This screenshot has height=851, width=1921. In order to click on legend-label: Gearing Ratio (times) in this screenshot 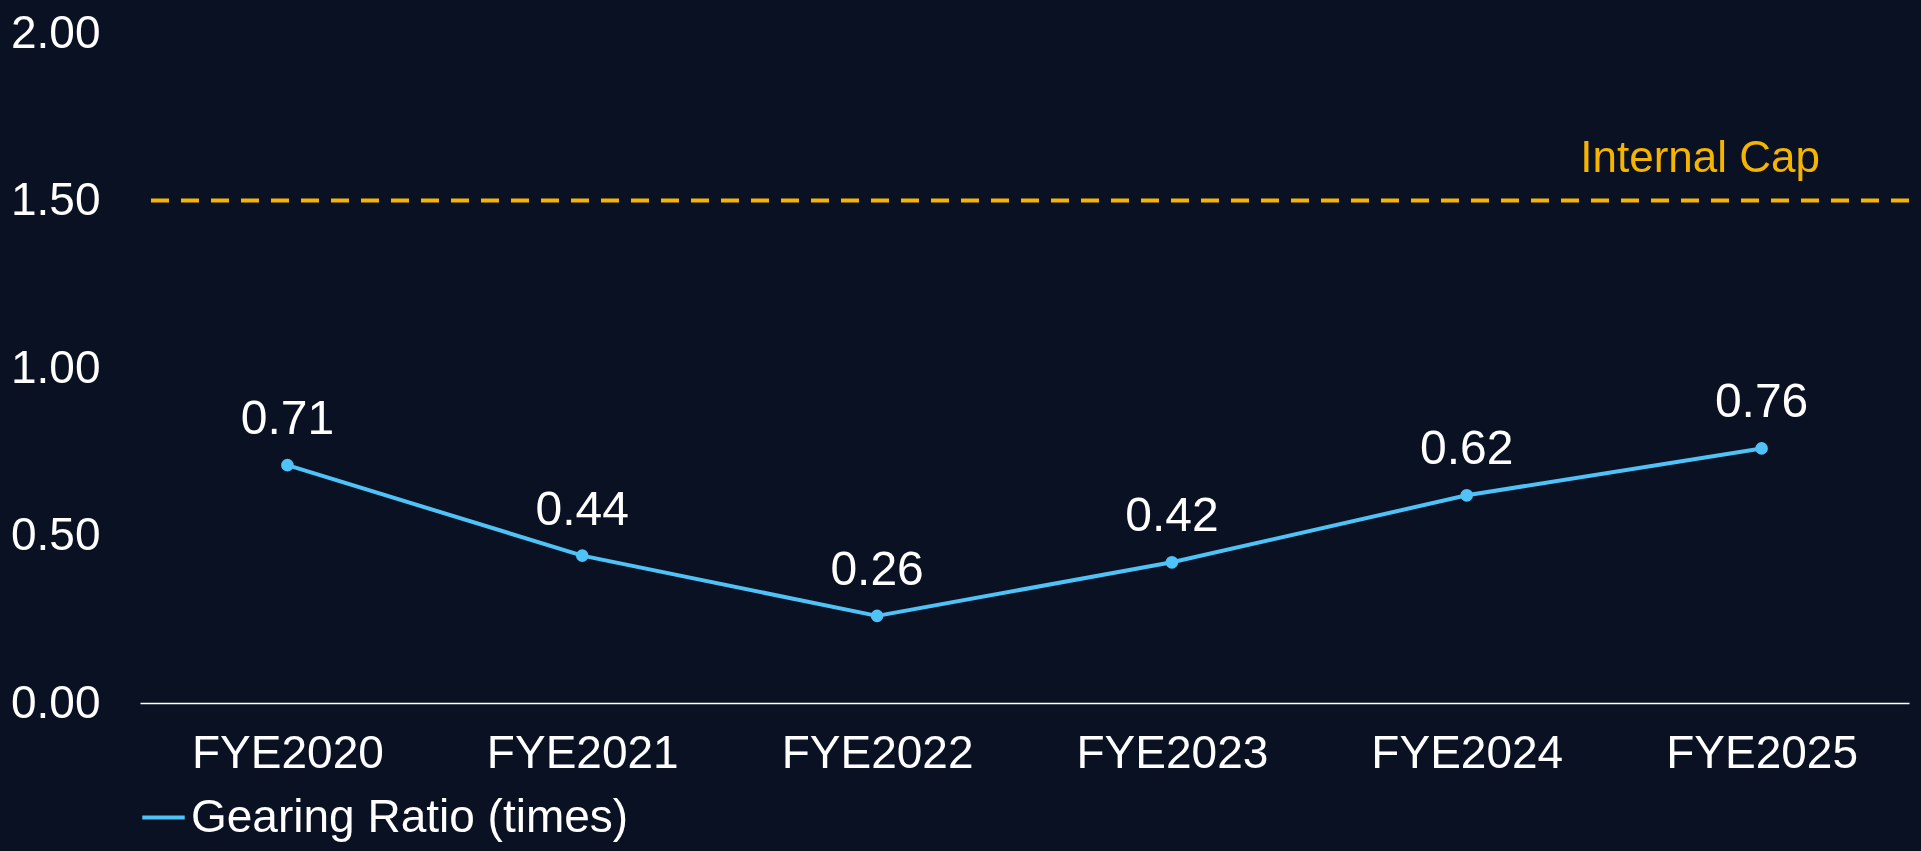, I will do `click(410, 815)`.